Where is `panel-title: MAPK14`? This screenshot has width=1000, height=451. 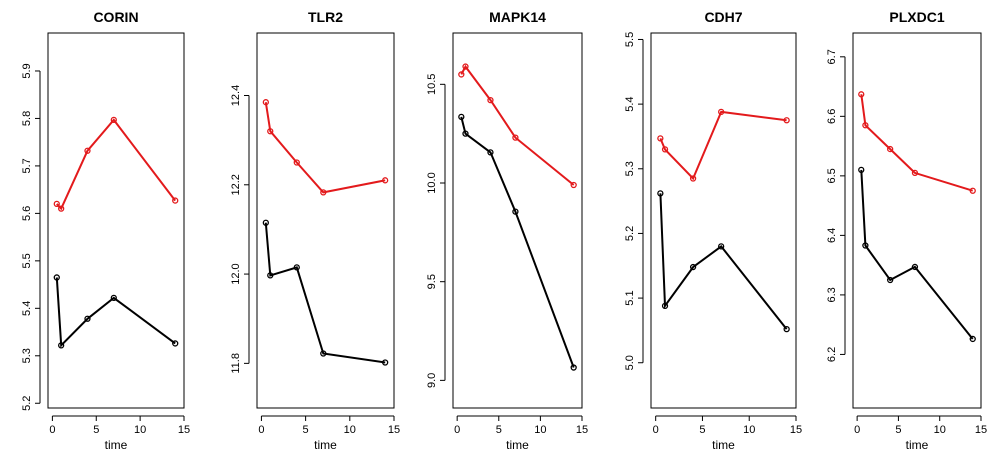
panel-title: MAPK14 is located at coordinates (517, 17).